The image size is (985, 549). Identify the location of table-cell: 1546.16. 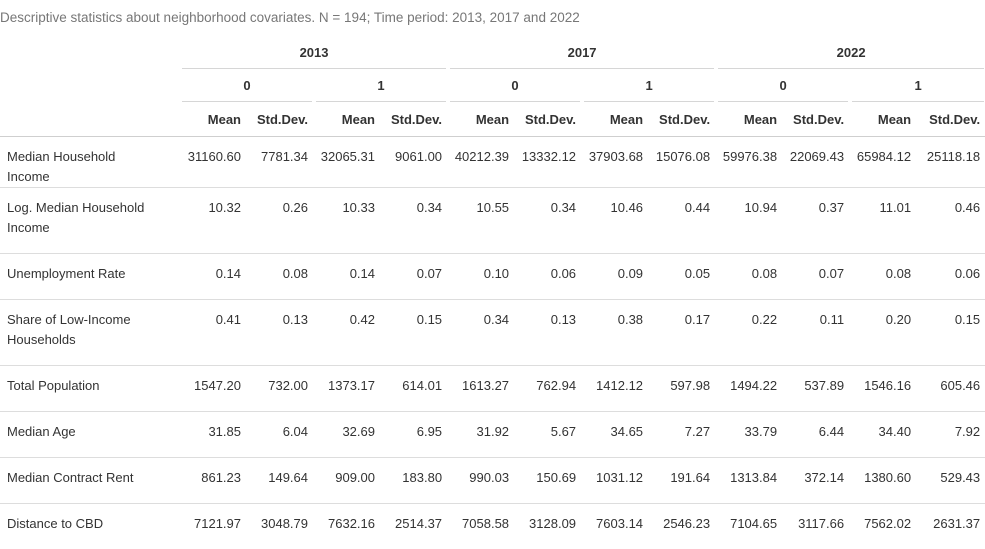
(883, 389).